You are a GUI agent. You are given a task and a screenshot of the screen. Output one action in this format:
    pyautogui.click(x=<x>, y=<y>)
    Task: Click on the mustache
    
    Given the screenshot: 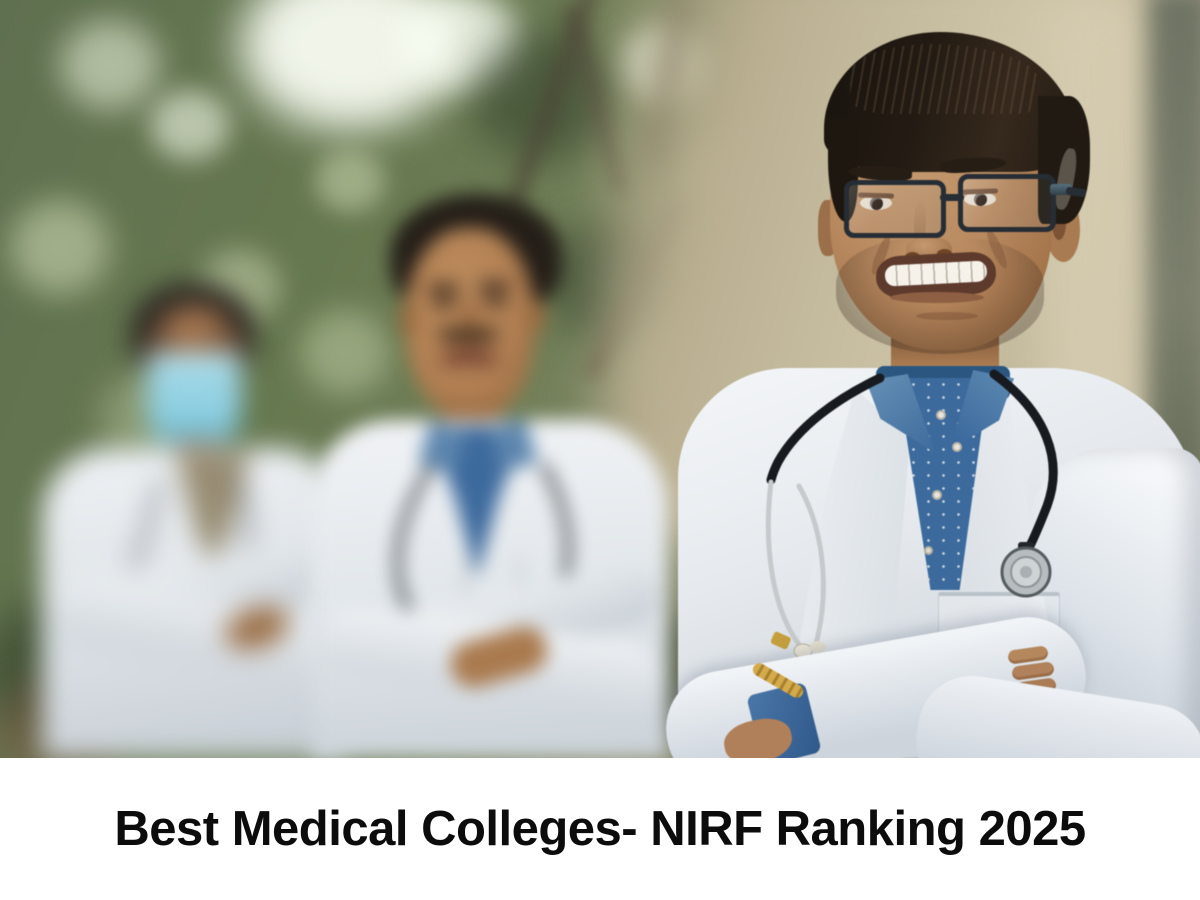 What is the action you would take?
    pyautogui.click(x=468, y=334)
    